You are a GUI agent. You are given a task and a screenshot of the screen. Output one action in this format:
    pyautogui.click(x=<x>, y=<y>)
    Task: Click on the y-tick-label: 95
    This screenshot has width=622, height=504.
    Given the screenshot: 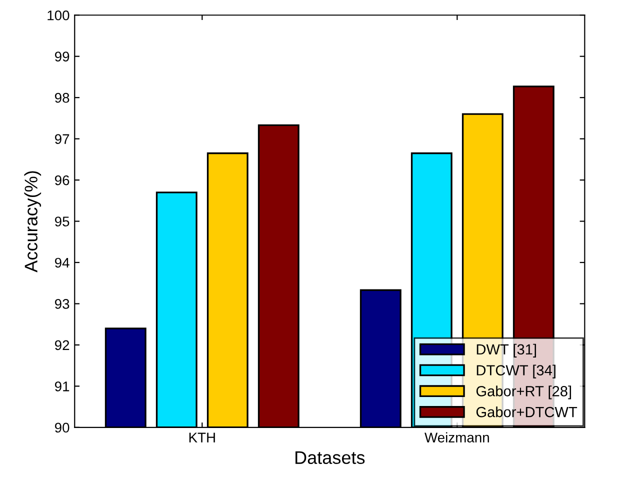 What is the action you would take?
    pyautogui.click(x=62, y=221)
    